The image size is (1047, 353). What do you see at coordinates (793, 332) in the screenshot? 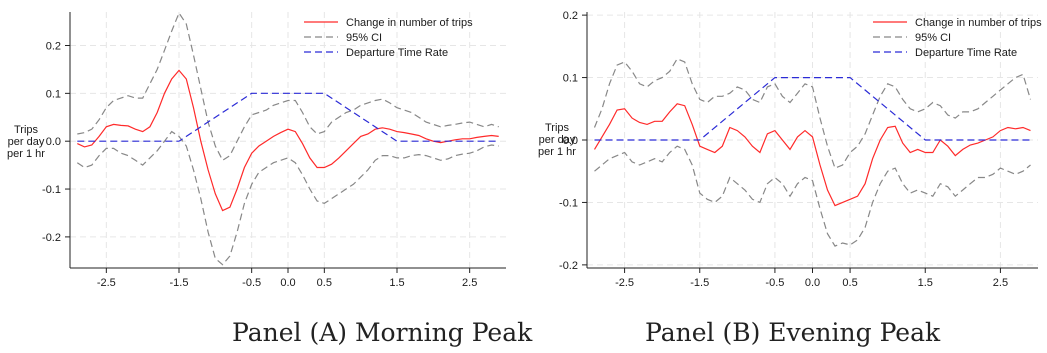
I see `caption-panel-b: Panel (B) Evening Peak` at bounding box center [793, 332].